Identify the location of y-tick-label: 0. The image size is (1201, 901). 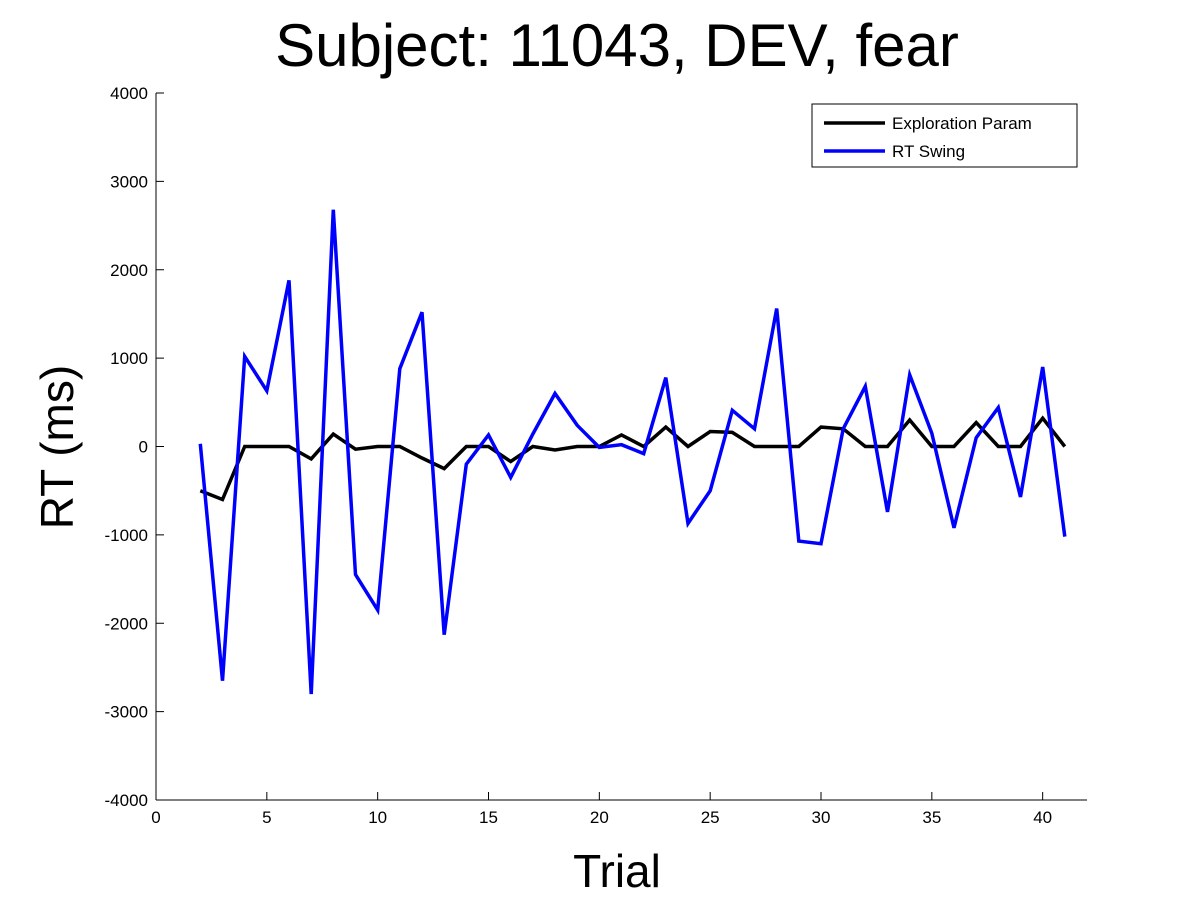
(143, 447).